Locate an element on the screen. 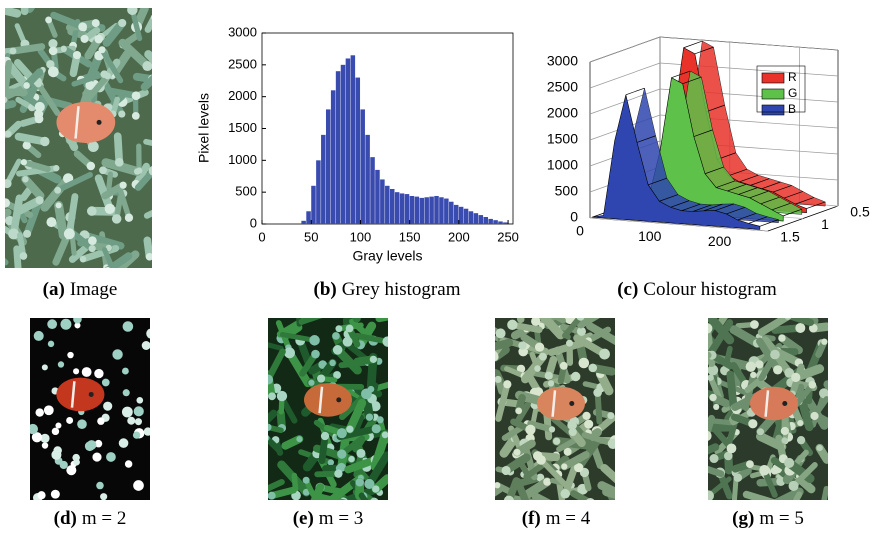  caption-label: (f) is located at coordinates (531, 518).